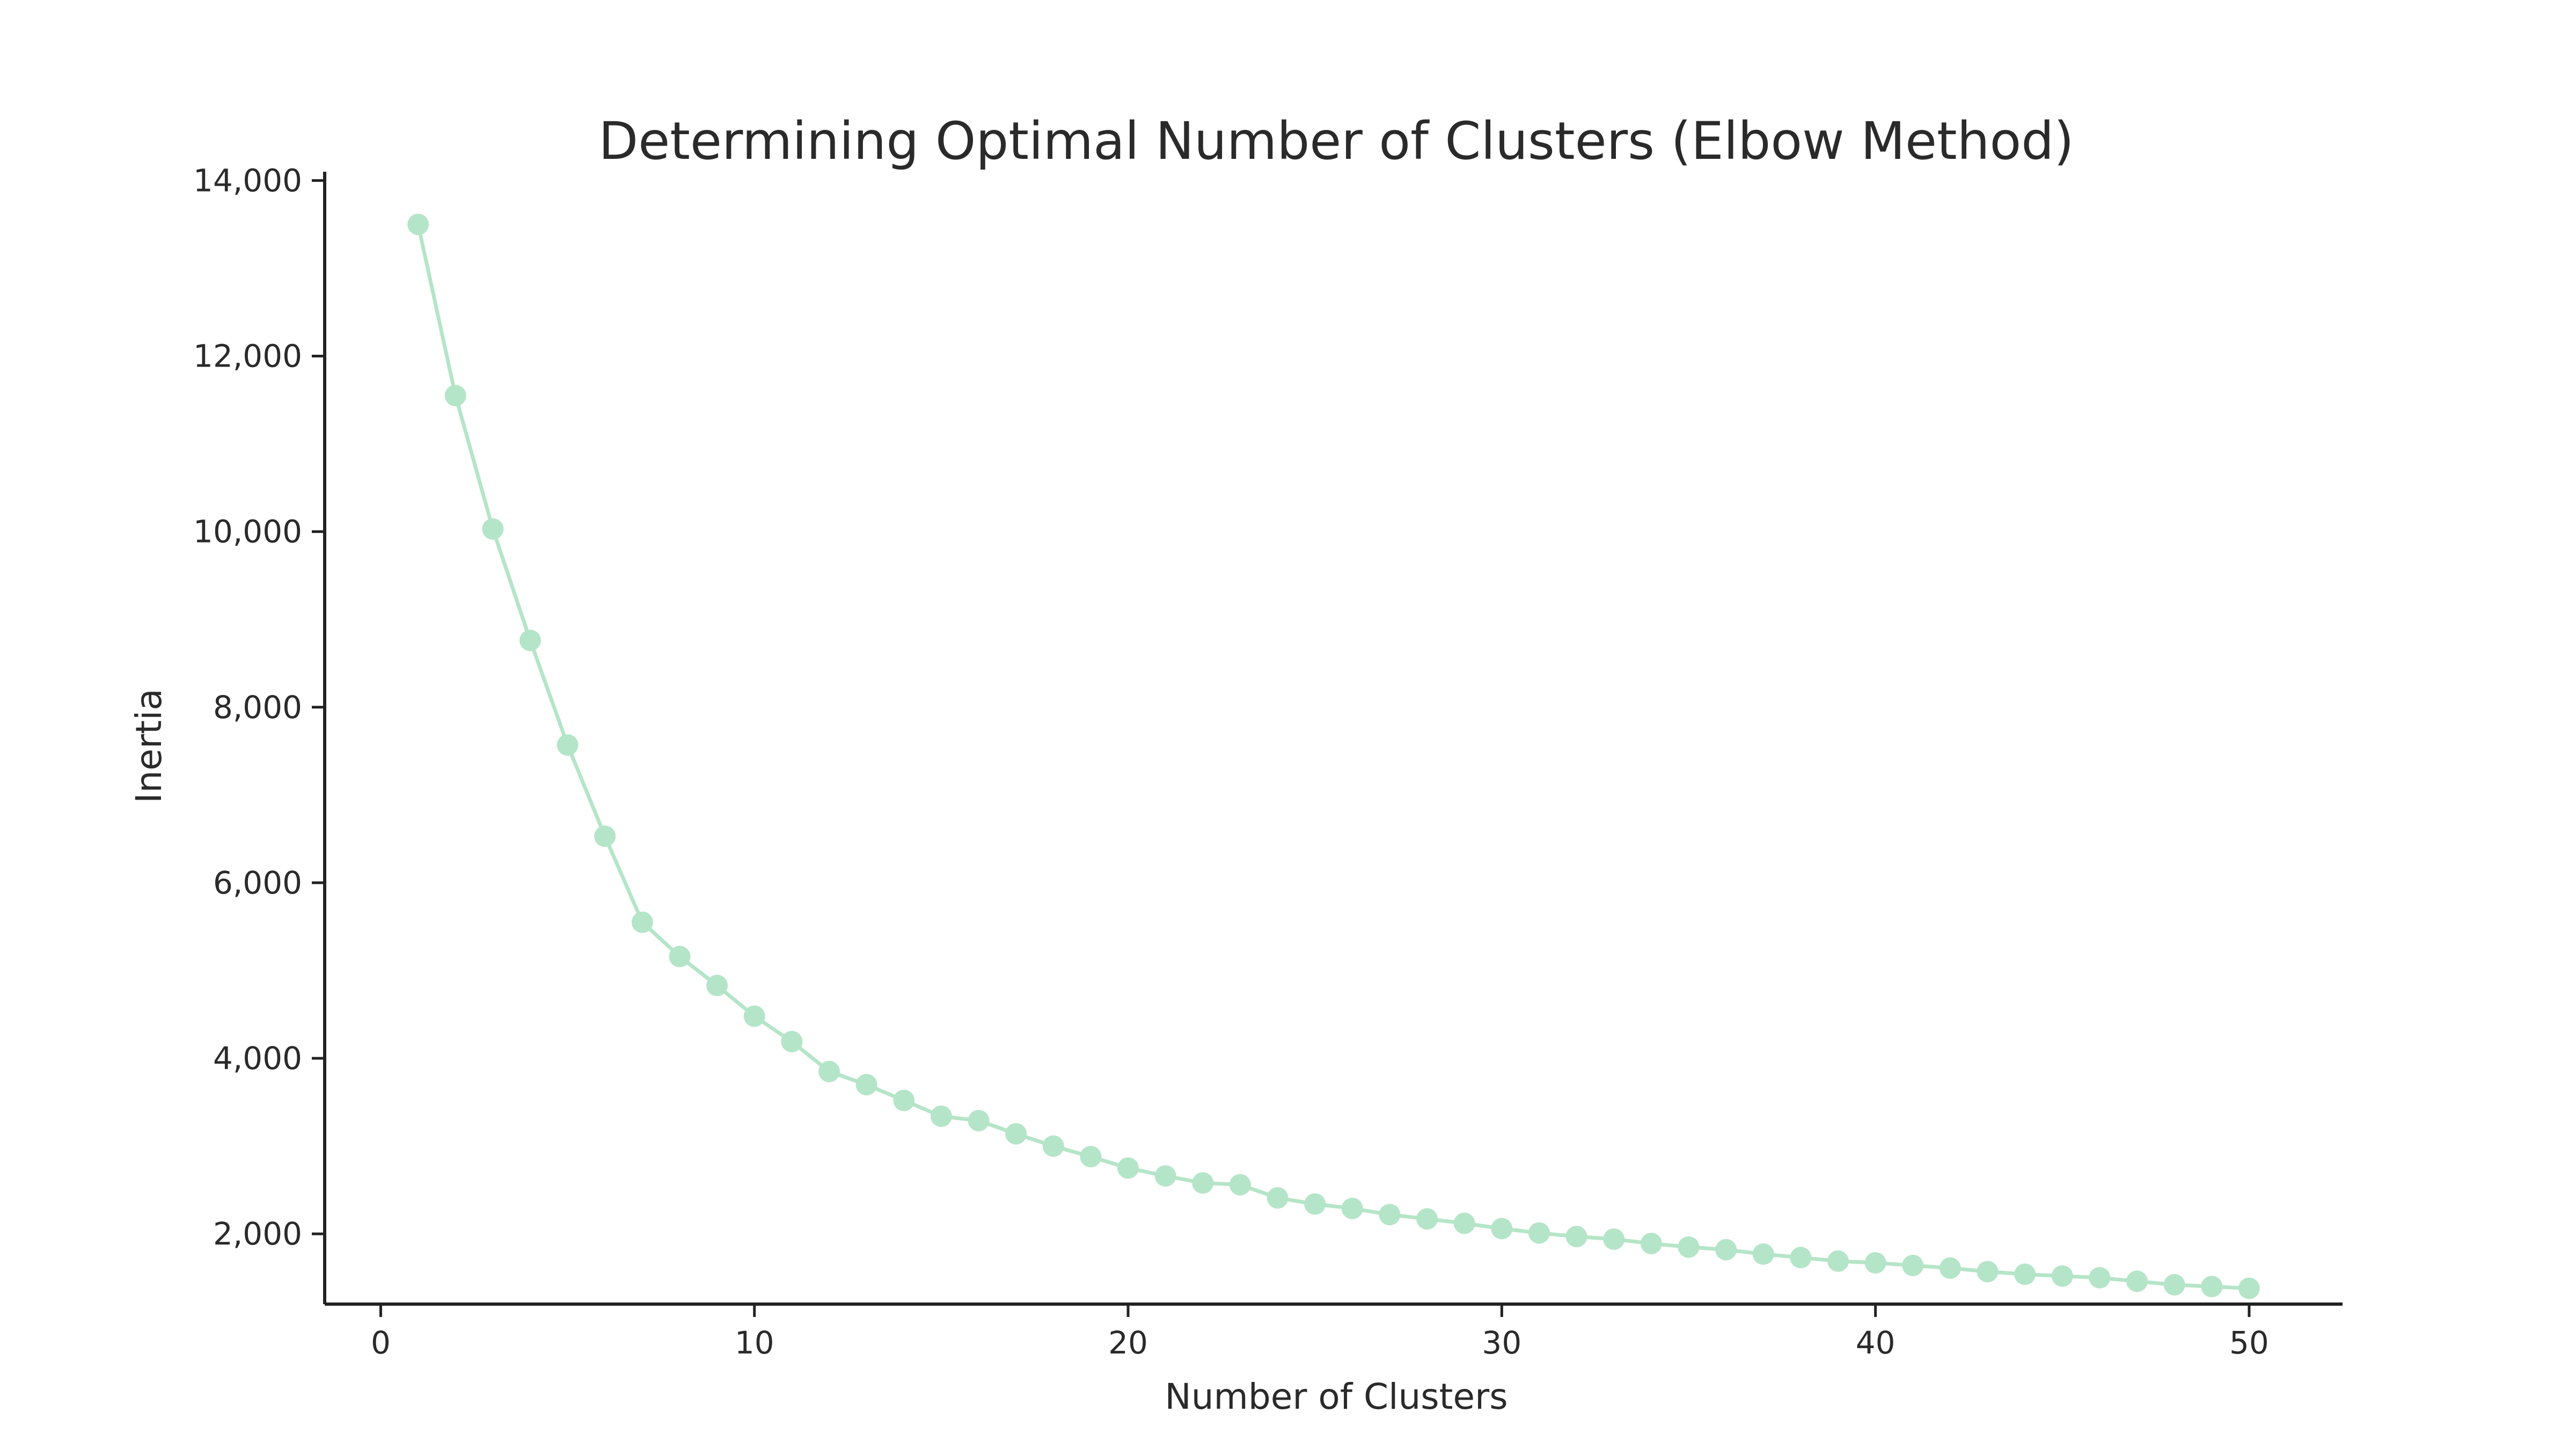 The height and width of the screenshot is (1449, 2576). I want to click on x-axis-label: Number of Clusters, so click(1336, 1396).